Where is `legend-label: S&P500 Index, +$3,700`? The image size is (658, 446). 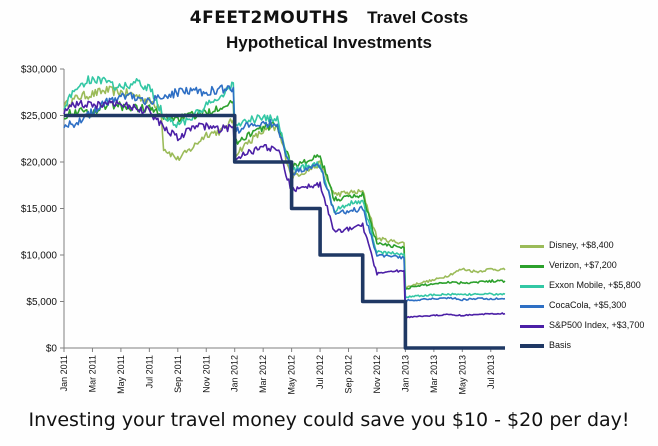 legend-label: S&P500 Index, +$3,700 is located at coordinates (597, 325).